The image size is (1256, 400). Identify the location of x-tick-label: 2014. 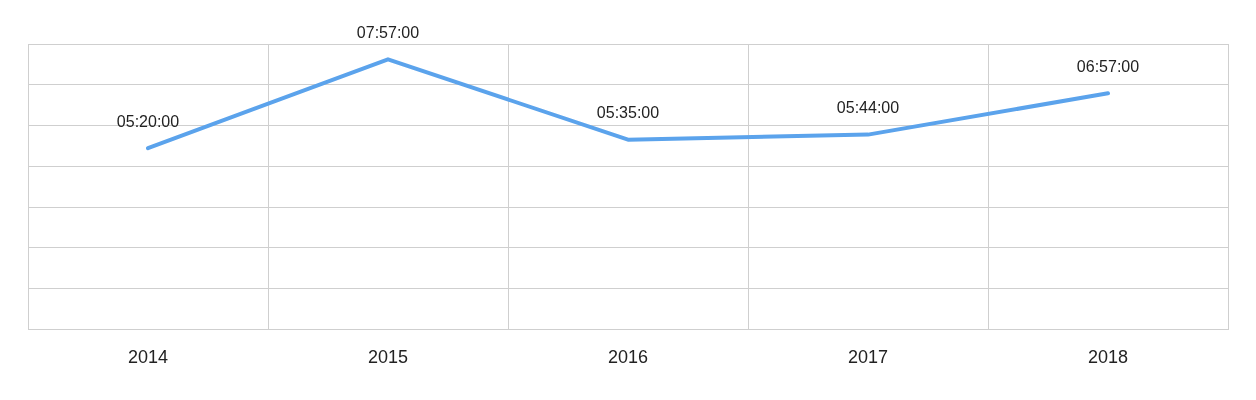
(148, 357).